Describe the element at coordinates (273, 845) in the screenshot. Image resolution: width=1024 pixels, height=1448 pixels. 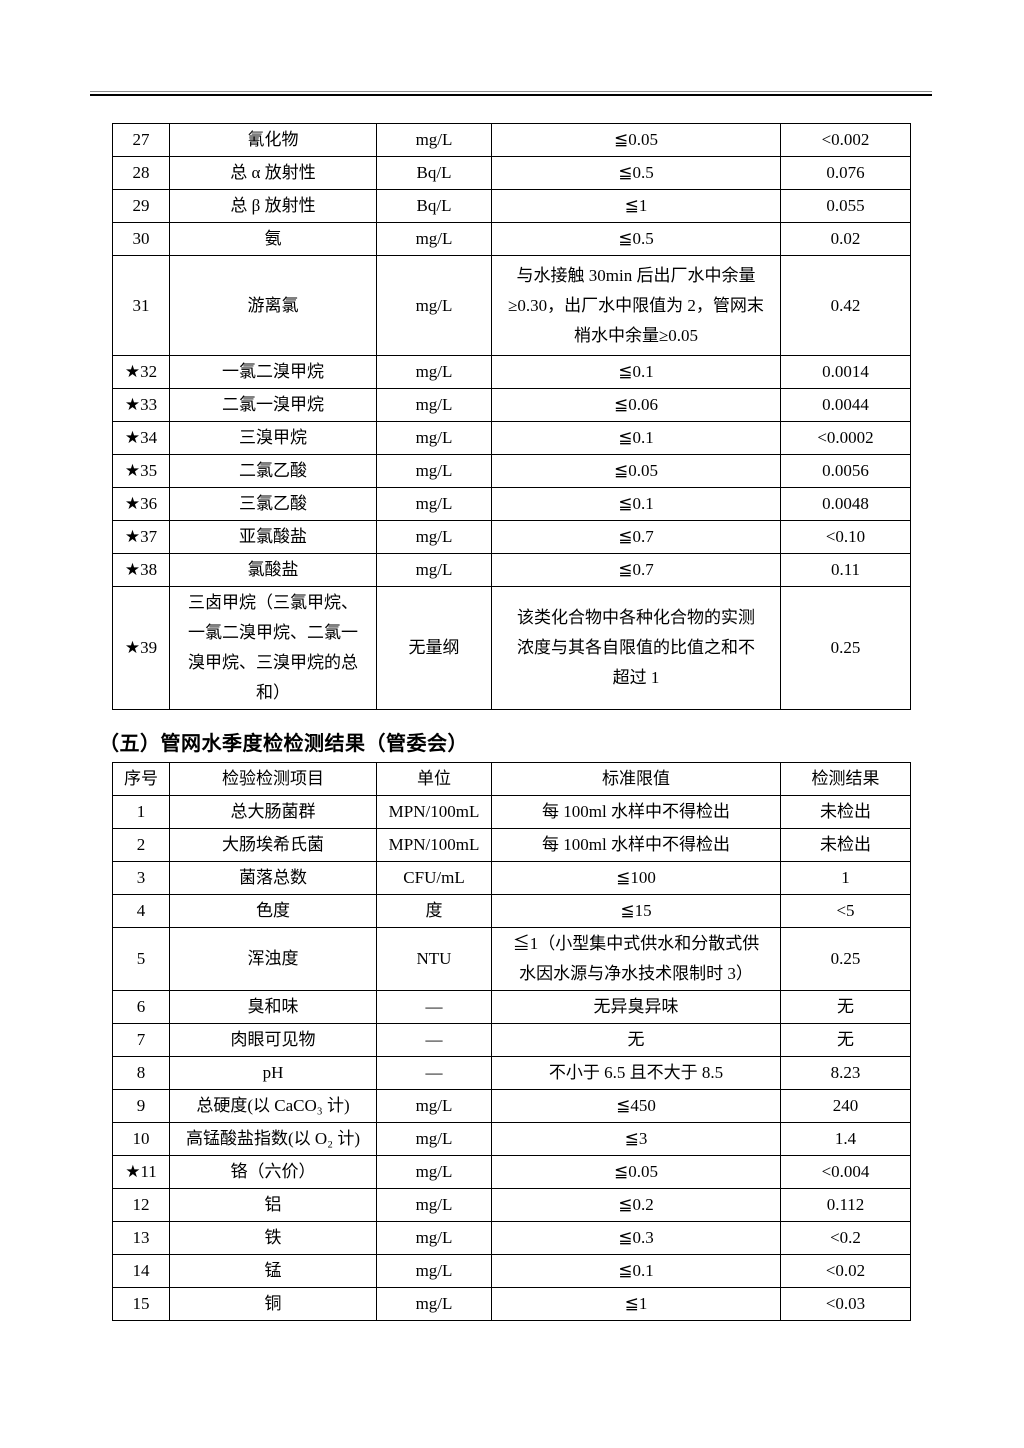
I see `cell-item: 大肠埃希氏菌` at that location.